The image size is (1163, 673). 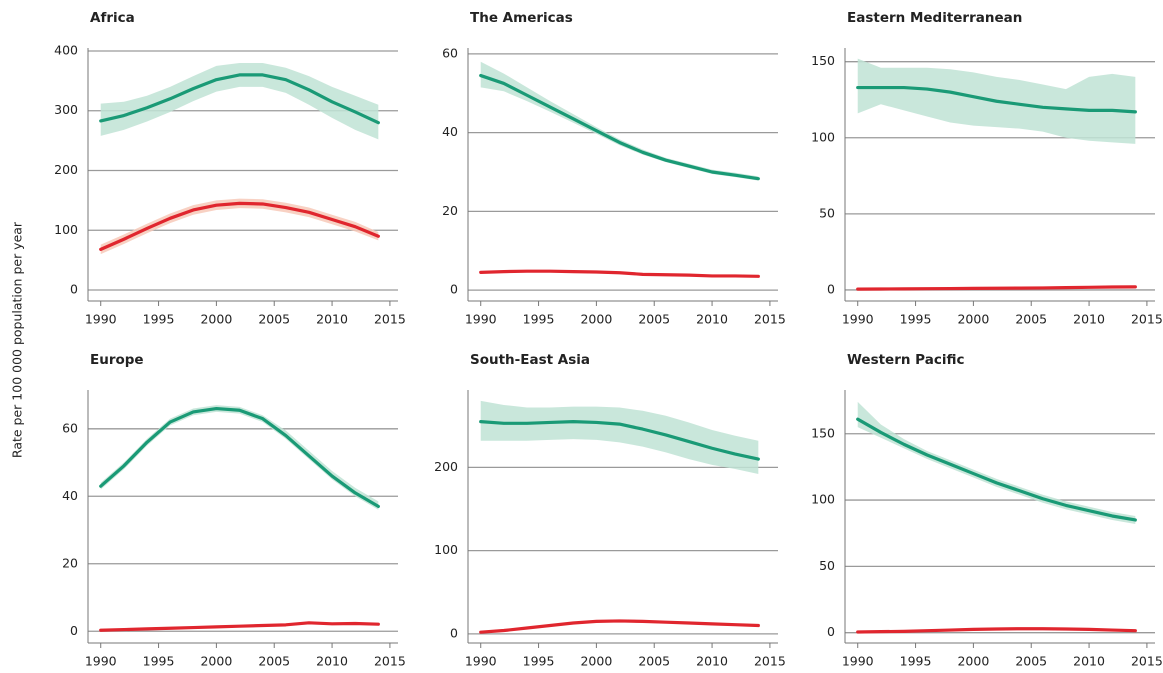 I want to click on y-axis-label: Rate per 100 000 population per year, so click(x=17, y=339).